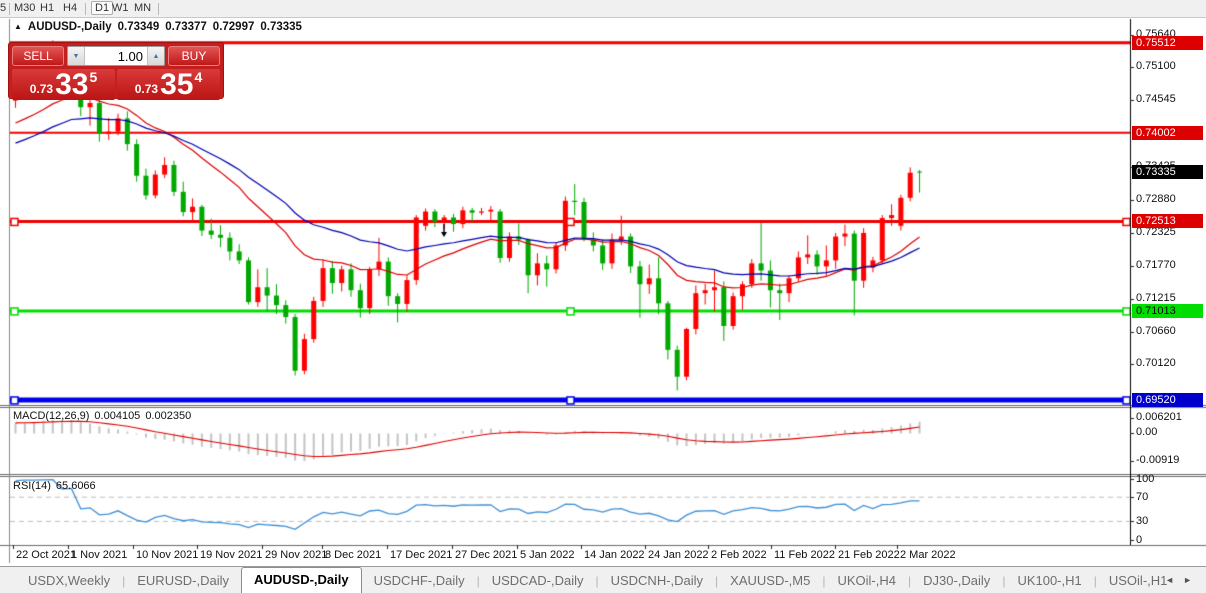 This screenshot has height=593, width=1206. I want to click on current-price-badge: 0.73335, so click(1167, 172).